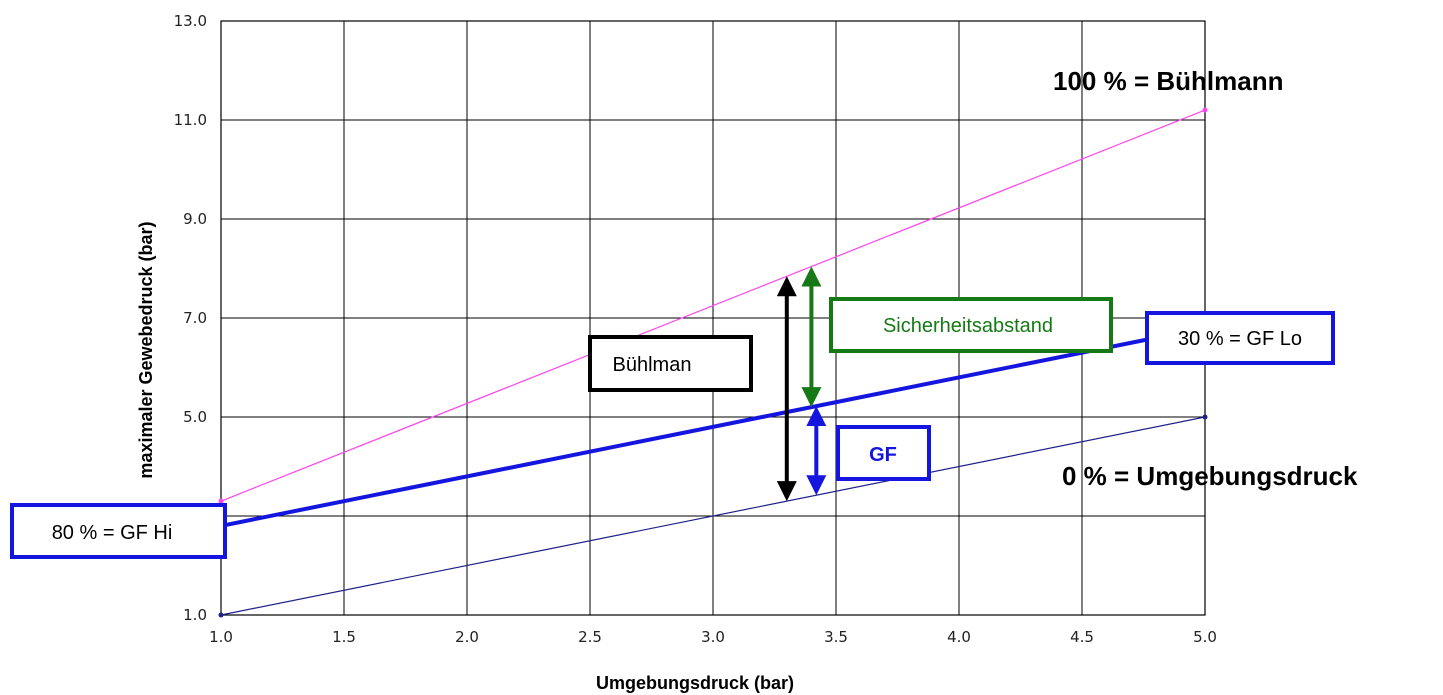 Image resolution: width=1443 pixels, height=695 pixels. I want to click on y-tick-label: 11.0, so click(190, 120).